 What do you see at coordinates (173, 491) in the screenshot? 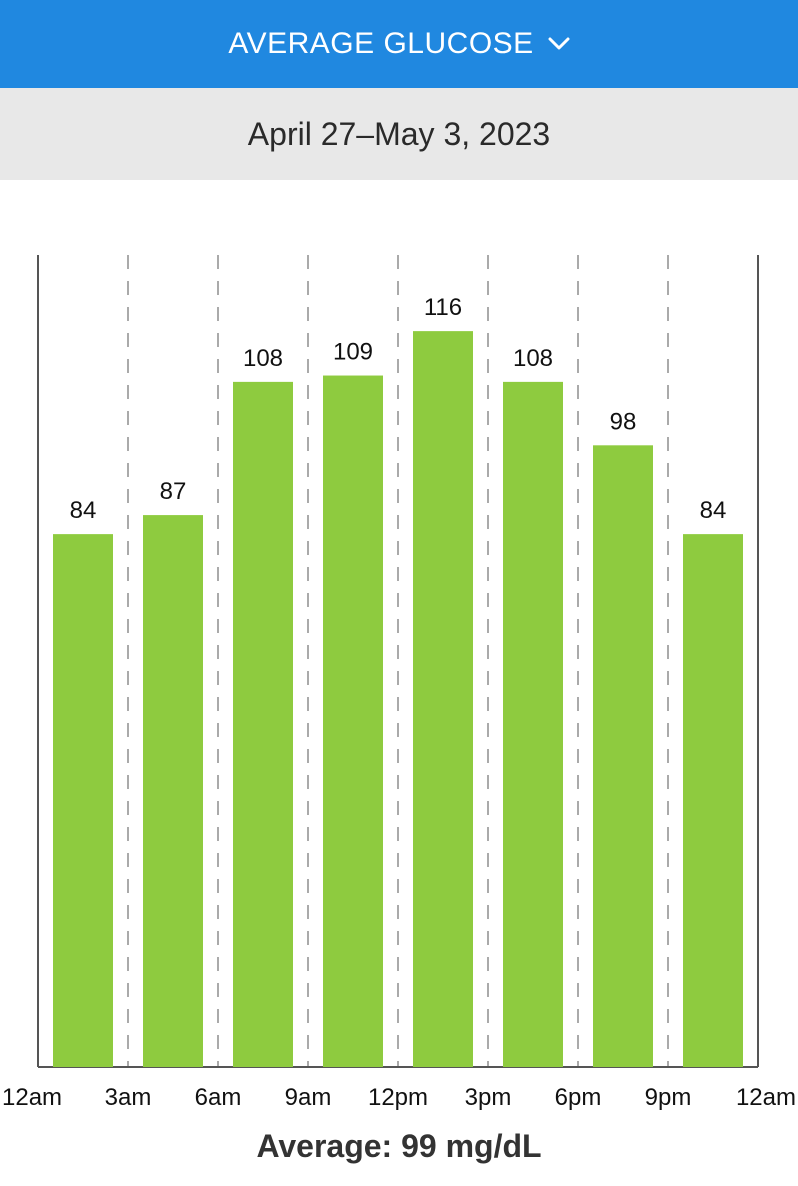
I see `data-label: 87` at bounding box center [173, 491].